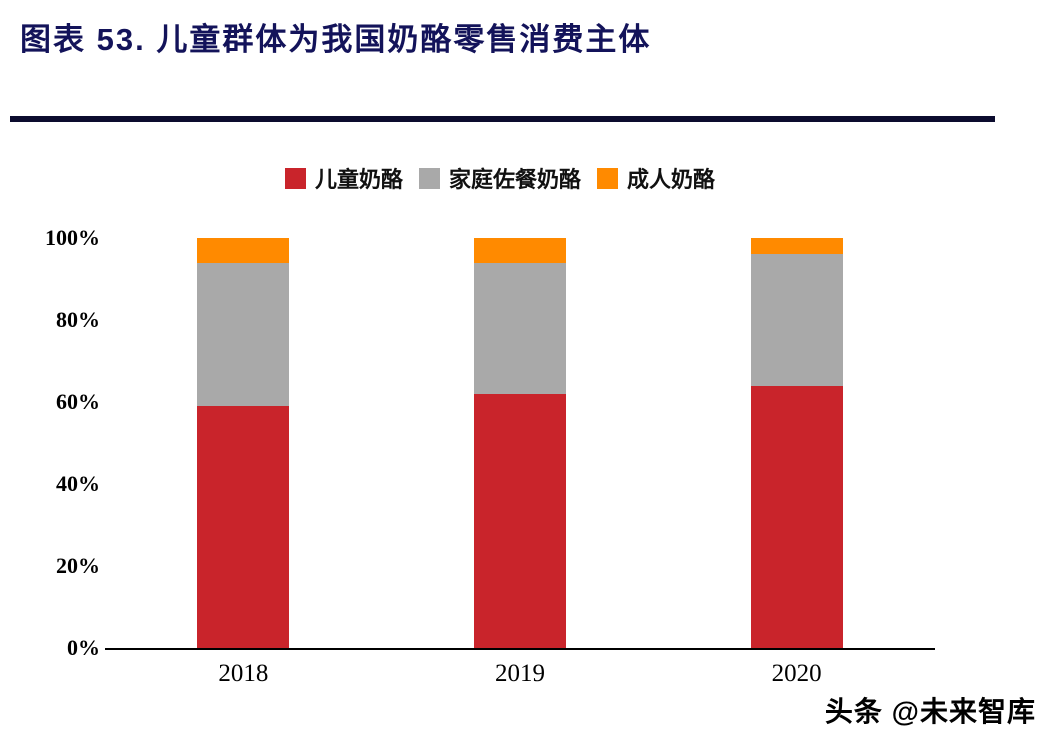  Describe the element at coordinates (83, 647) in the screenshot. I see `y-tick-label: 0%` at that location.